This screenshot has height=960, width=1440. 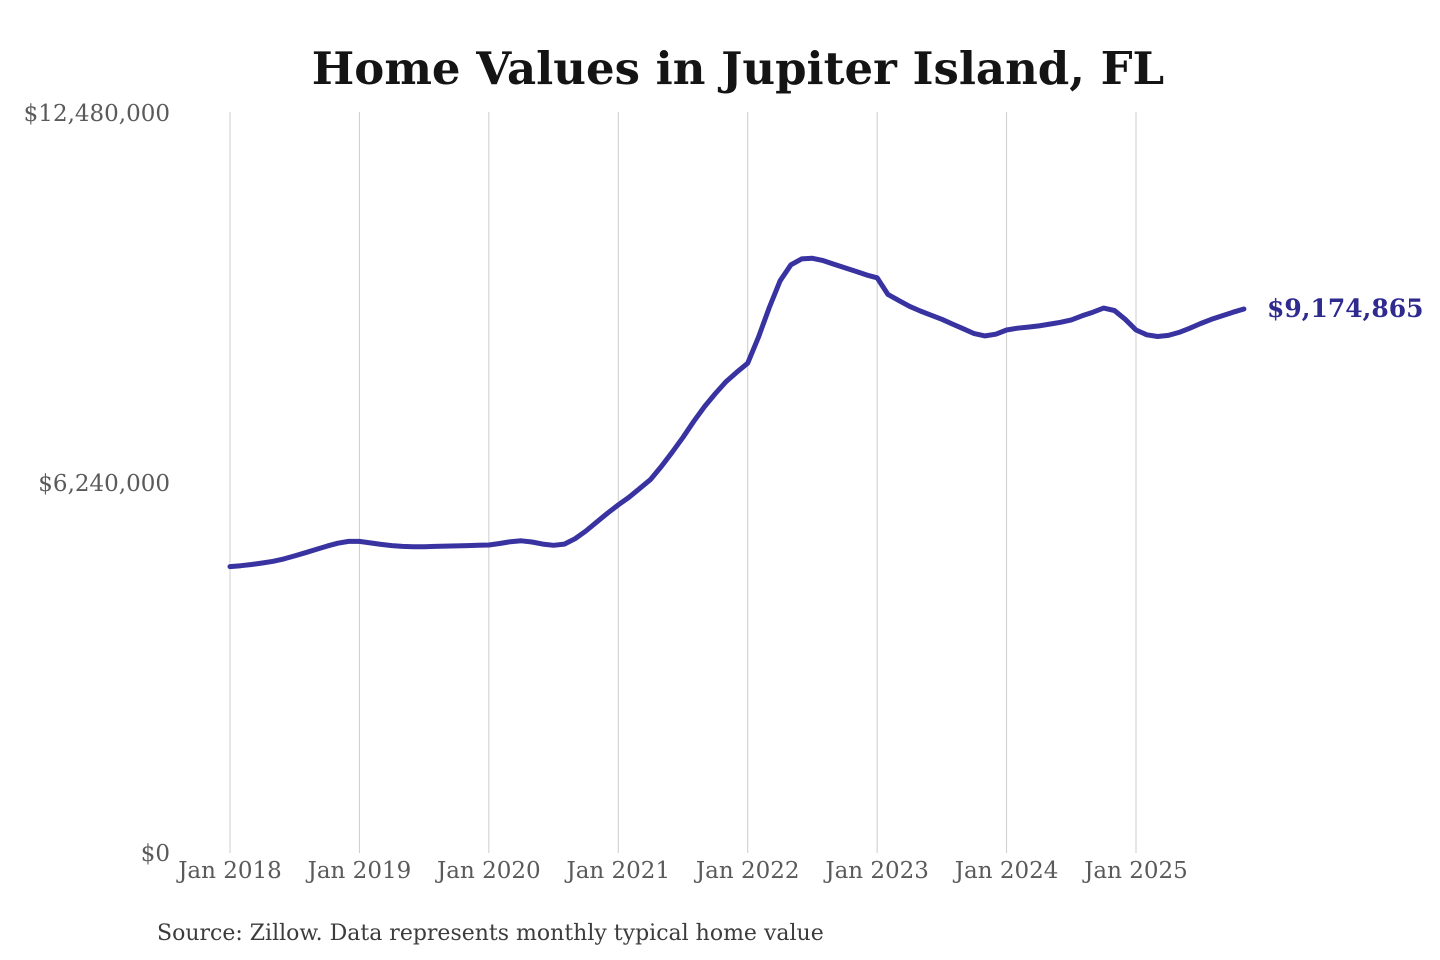 I want to click on y-axis-labels-group: $0 $6,240,000 $12,480,000, so click(x=97, y=484).